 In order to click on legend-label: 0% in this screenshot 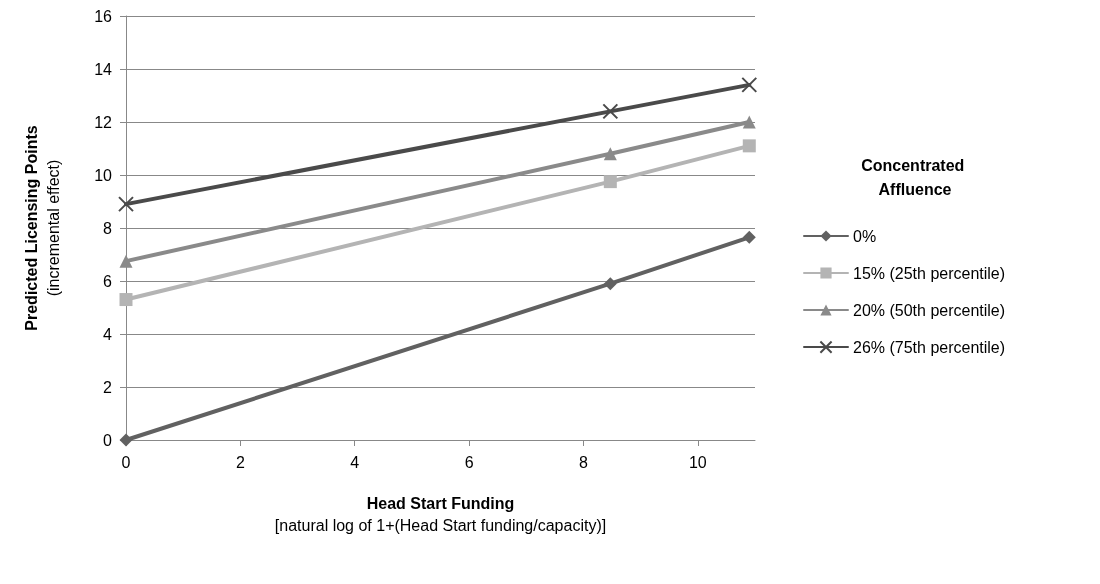, I will do `click(865, 236)`.